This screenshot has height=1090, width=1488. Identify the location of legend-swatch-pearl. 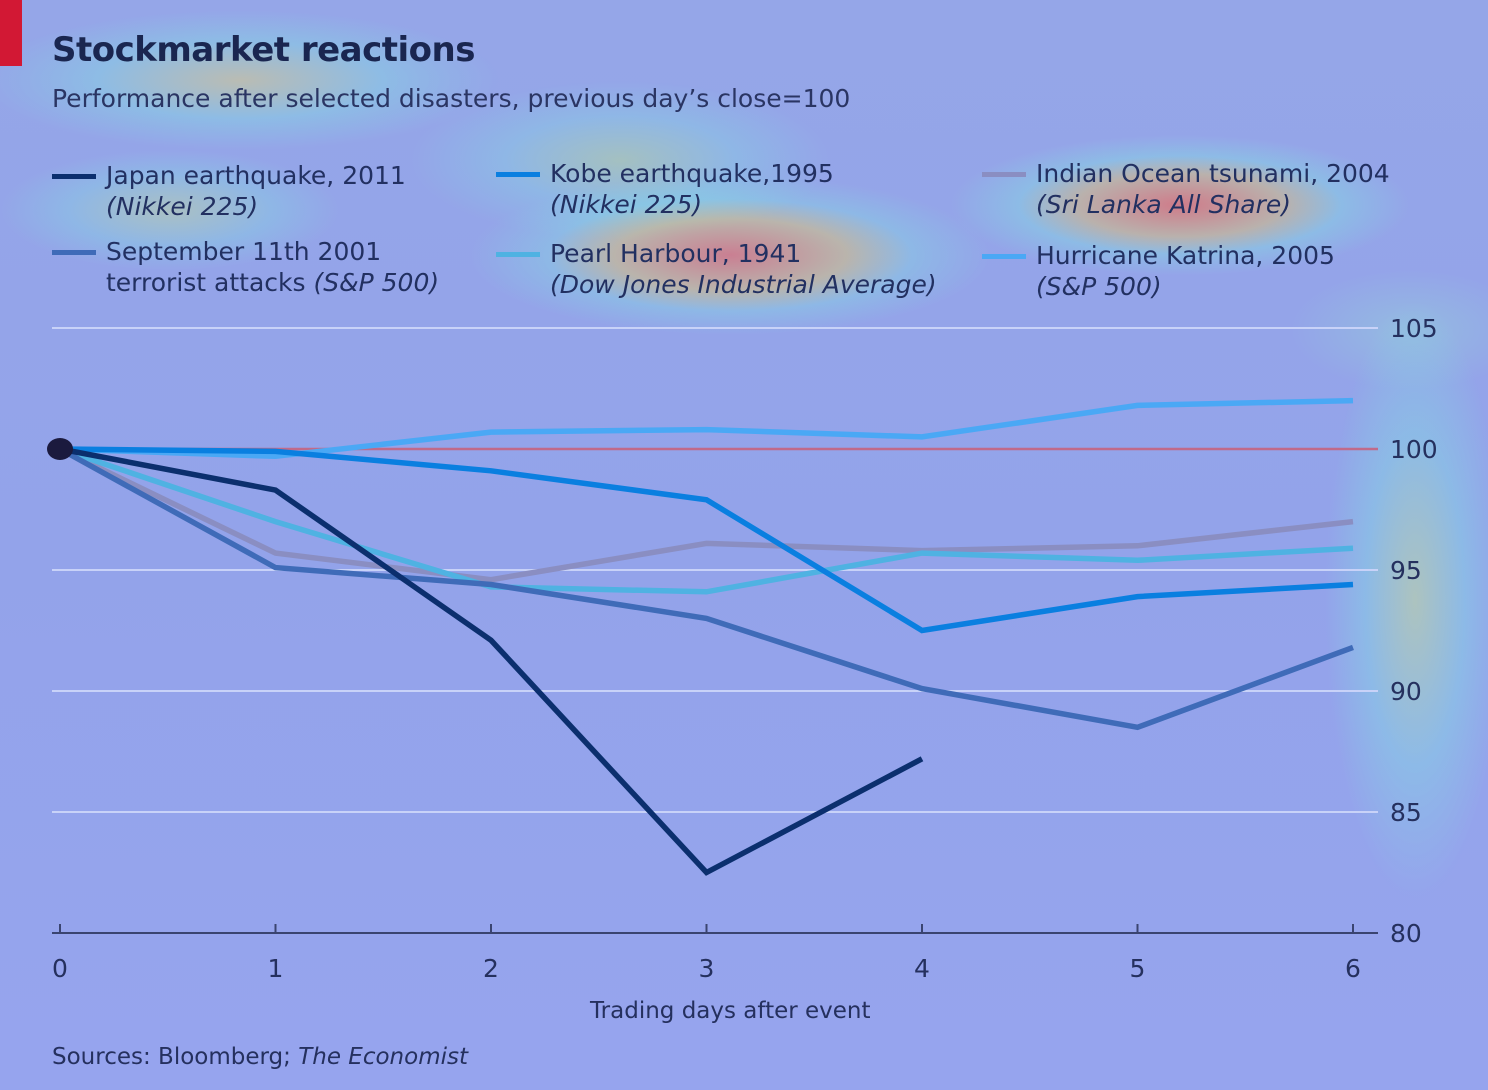
(518, 254).